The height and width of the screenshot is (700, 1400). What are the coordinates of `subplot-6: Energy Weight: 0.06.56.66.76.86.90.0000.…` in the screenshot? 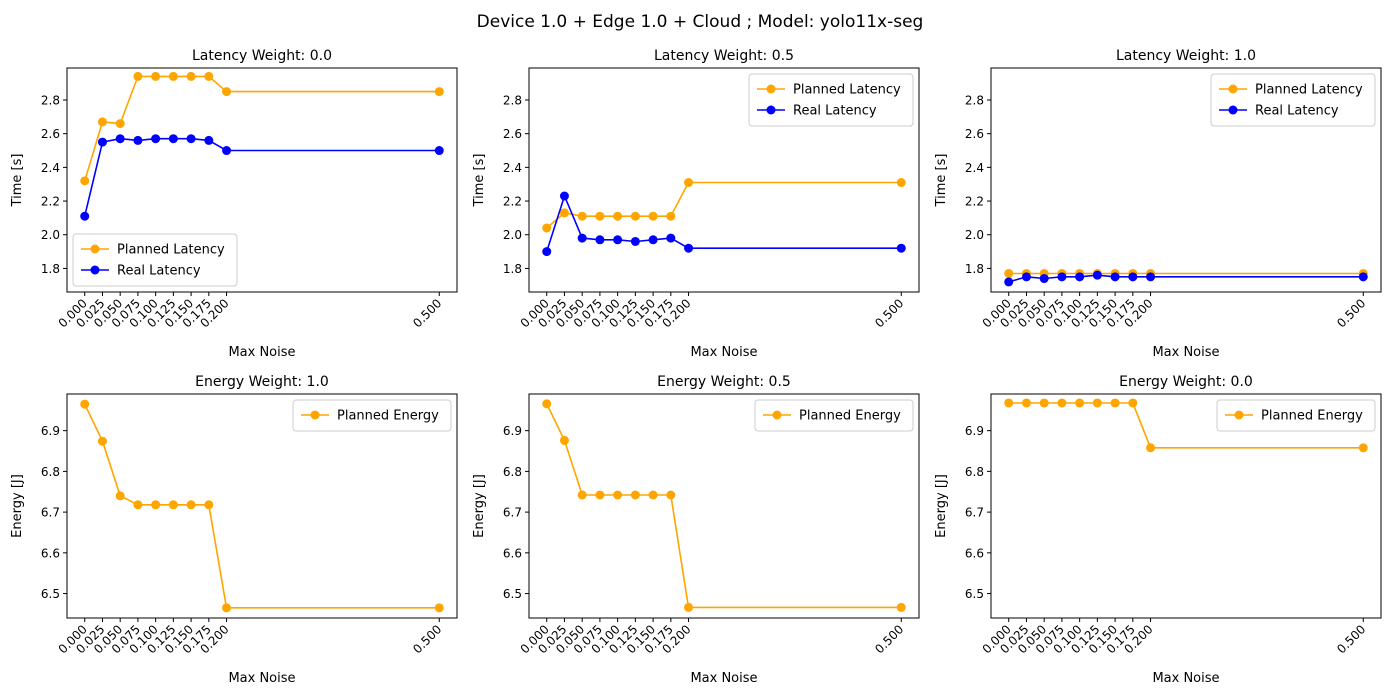 It's located at (1158, 530).